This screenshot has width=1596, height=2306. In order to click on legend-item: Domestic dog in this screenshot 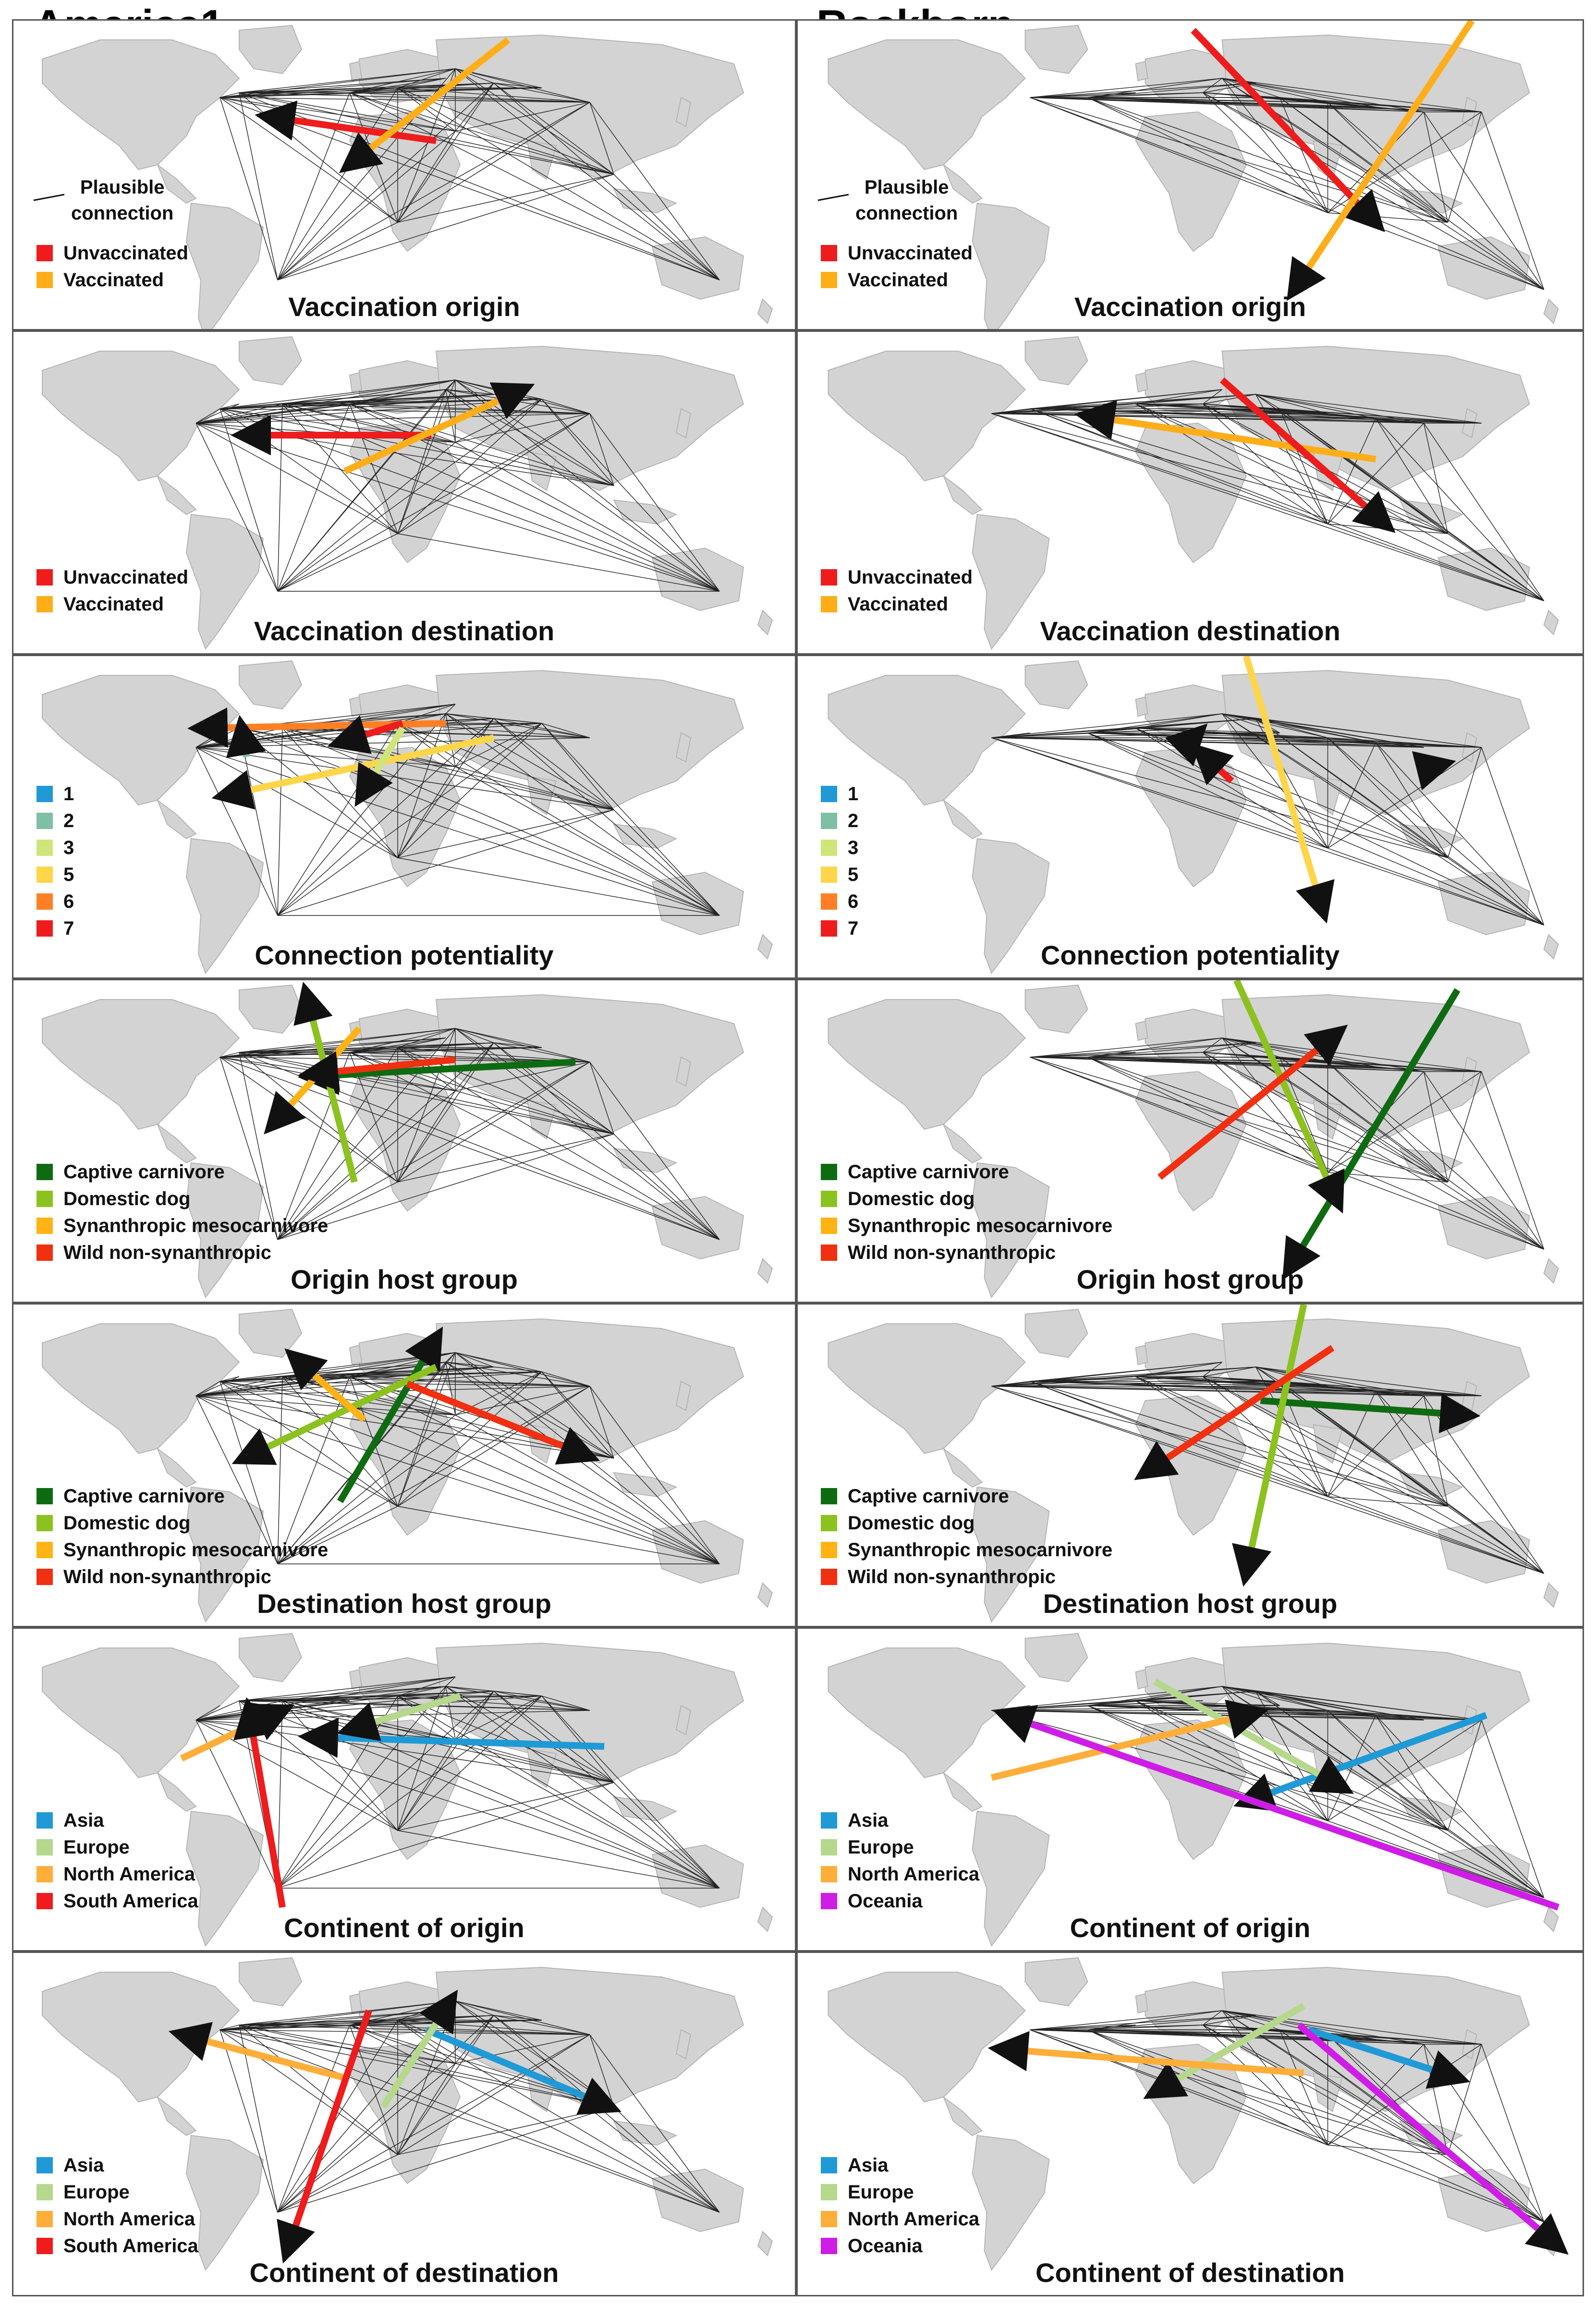, I will do `click(967, 1523)`.